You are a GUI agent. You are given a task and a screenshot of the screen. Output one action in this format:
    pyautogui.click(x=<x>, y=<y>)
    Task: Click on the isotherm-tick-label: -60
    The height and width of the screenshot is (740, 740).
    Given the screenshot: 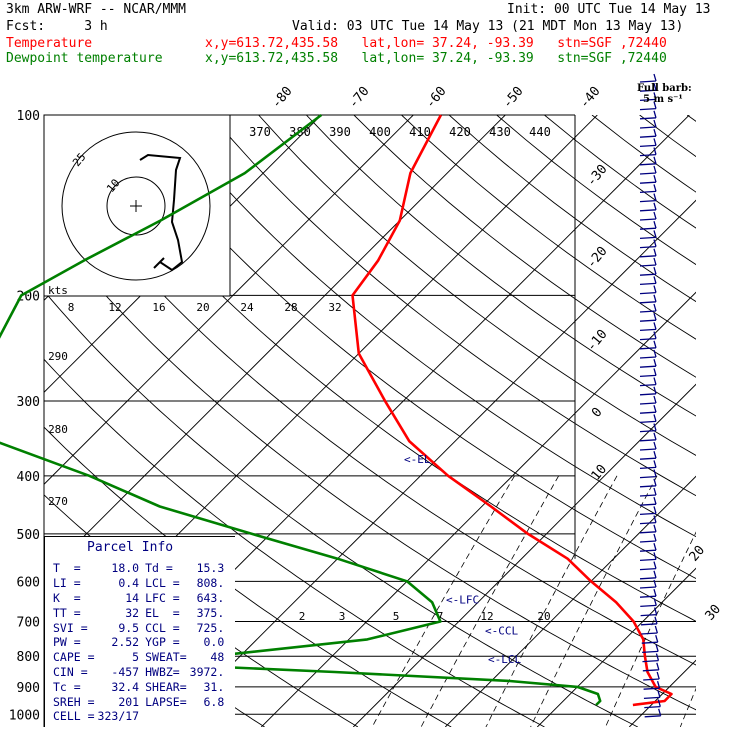 What is the action you would take?
    pyautogui.click(x=436, y=98)
    